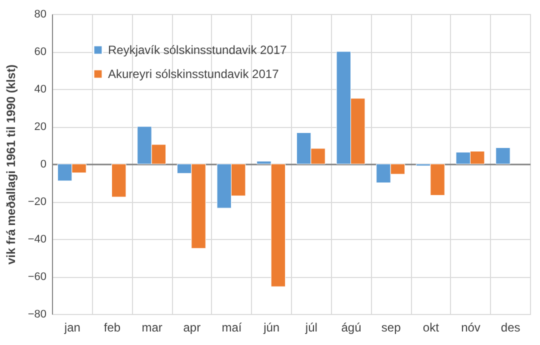 This screenshot has height=345, width=540. I want to click on y-tick-label: −20, so click(37, 202).